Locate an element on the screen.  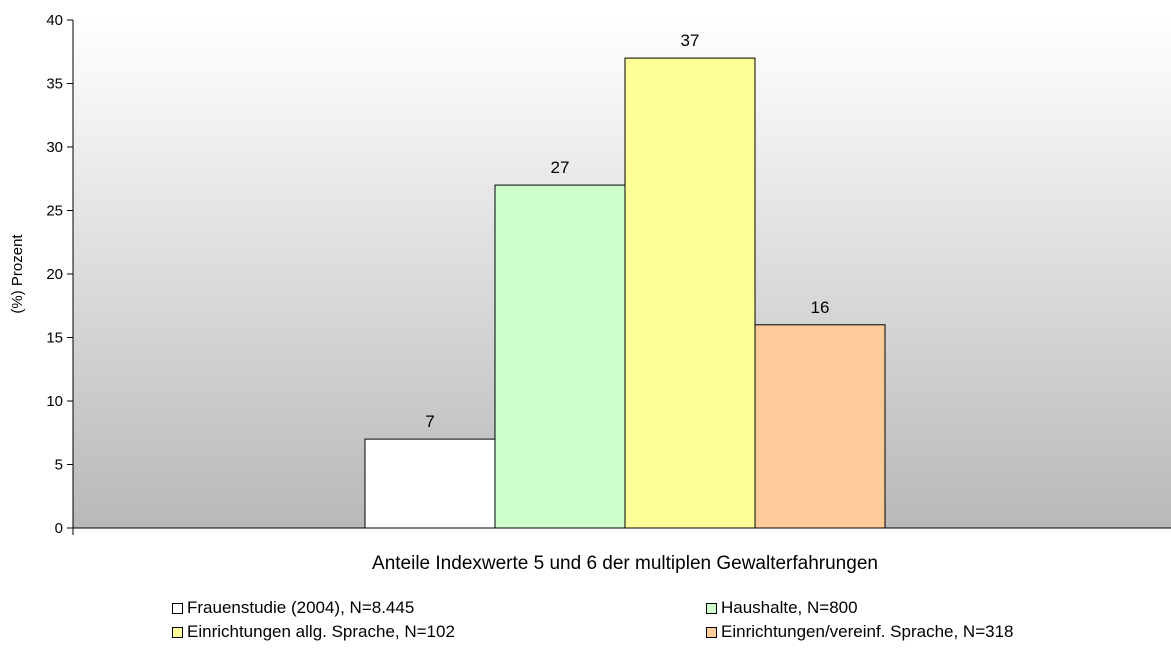
y-tick-label: 30 is located at coordinates (54, 147).